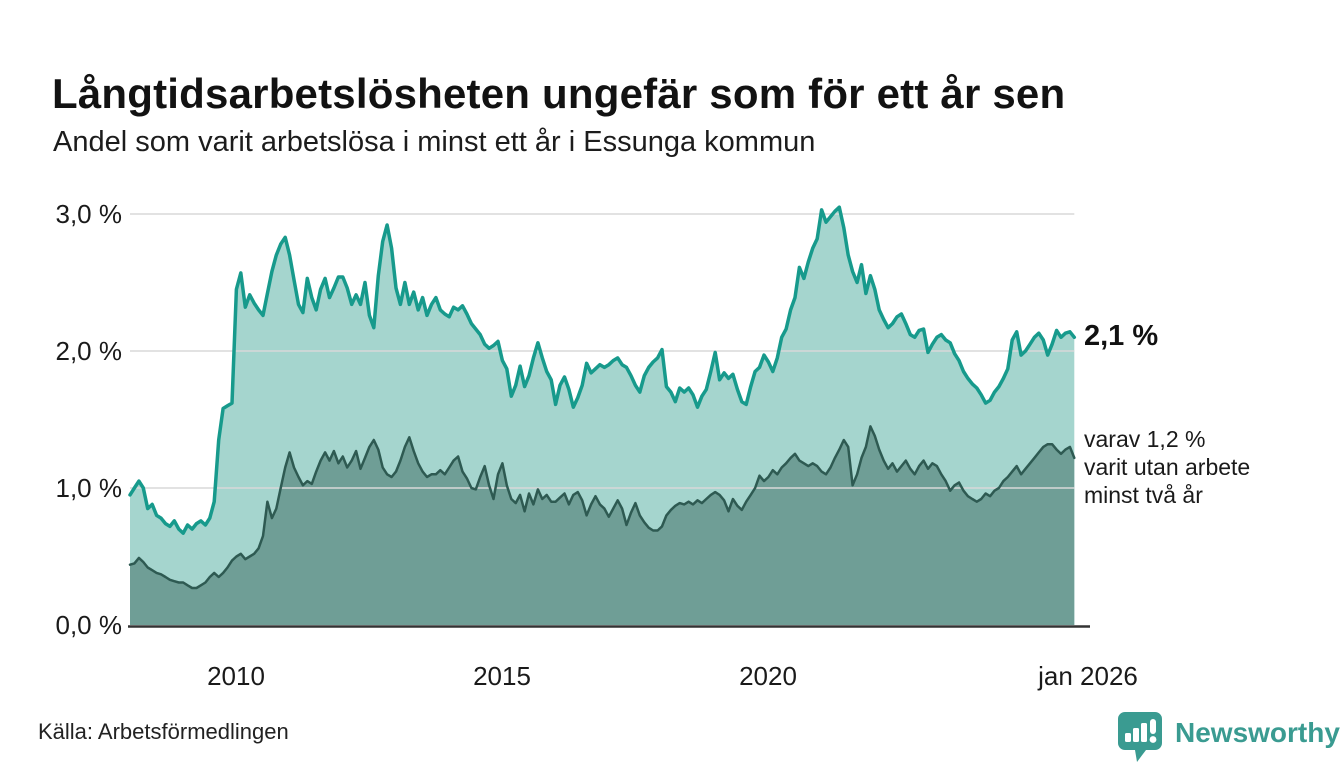 The width and height of the screenshot is (1340, 780). I want to click on newsworthy-logo: Newsworthy, so click(1228, 738).